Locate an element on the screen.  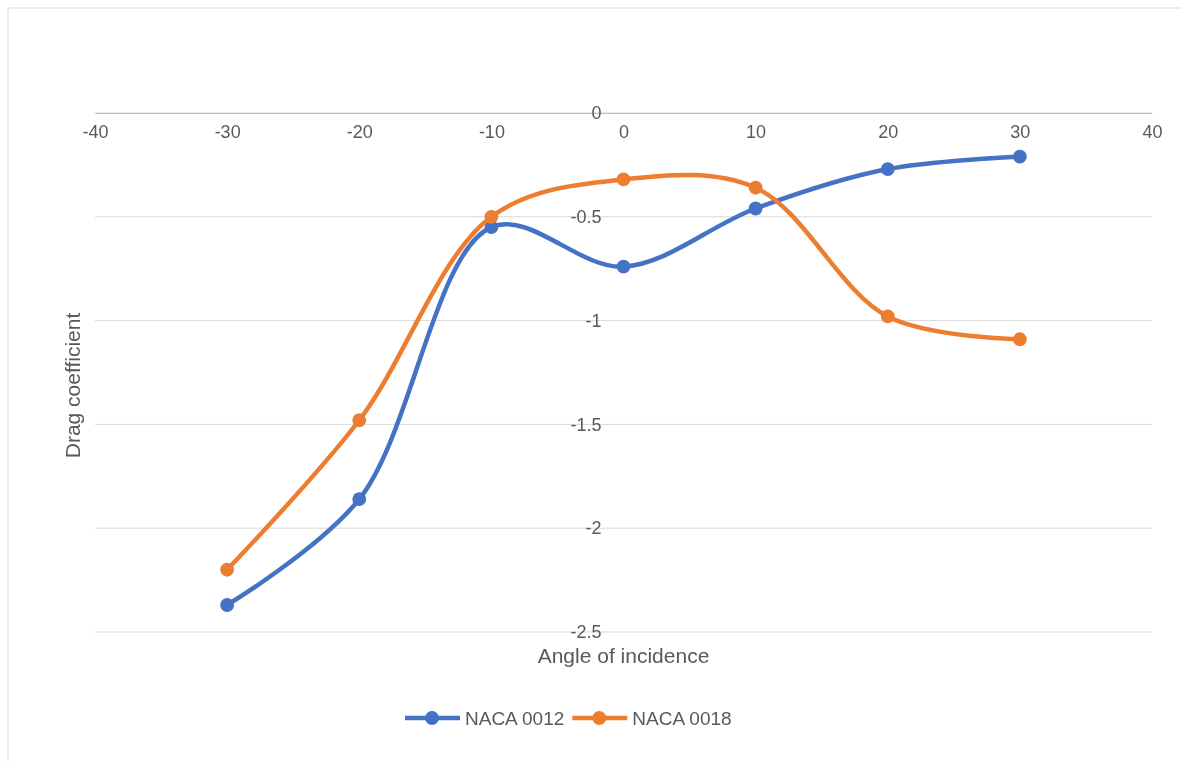
x-tick-label: -10 is located at coordinates (491, 131).